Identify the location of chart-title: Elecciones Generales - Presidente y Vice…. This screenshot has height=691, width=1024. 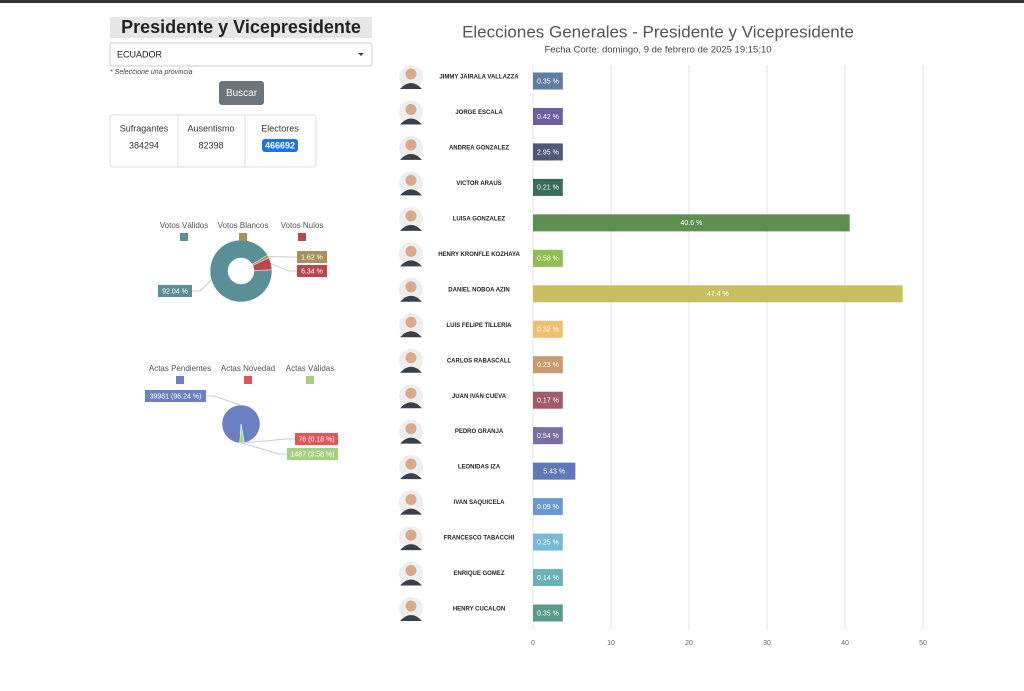
(658, 31).